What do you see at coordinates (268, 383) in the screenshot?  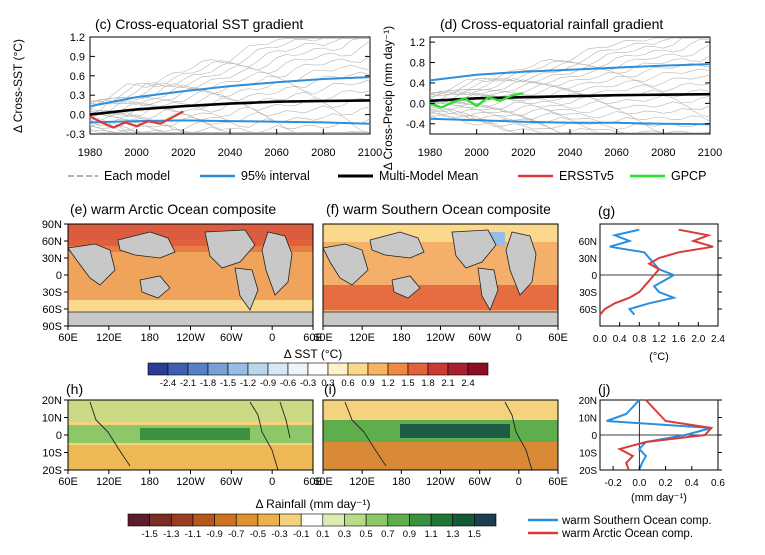 I see `cb-sst-ticks-label-5: -0.9` at bounding box center [268, 383].